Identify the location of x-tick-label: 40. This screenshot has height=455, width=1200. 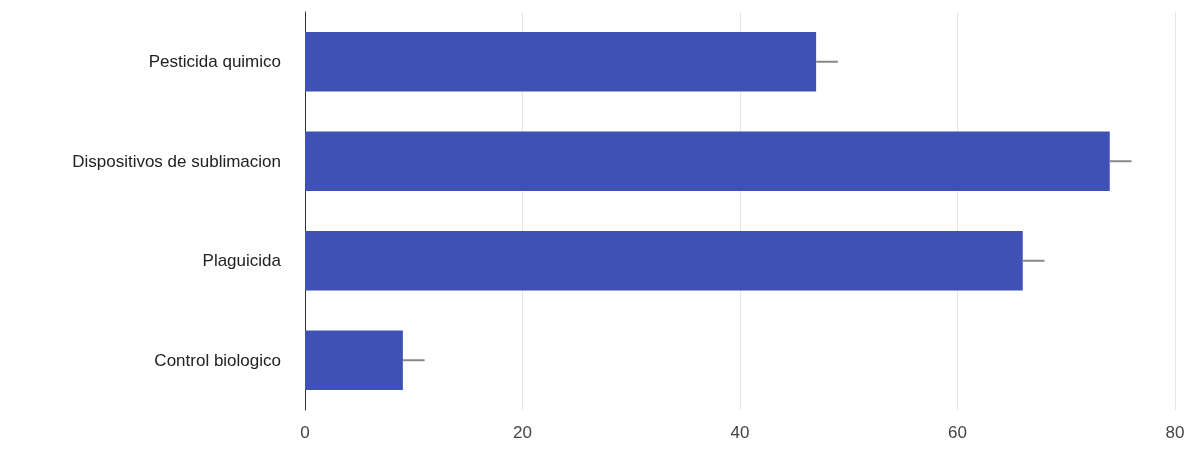
(740, 432).